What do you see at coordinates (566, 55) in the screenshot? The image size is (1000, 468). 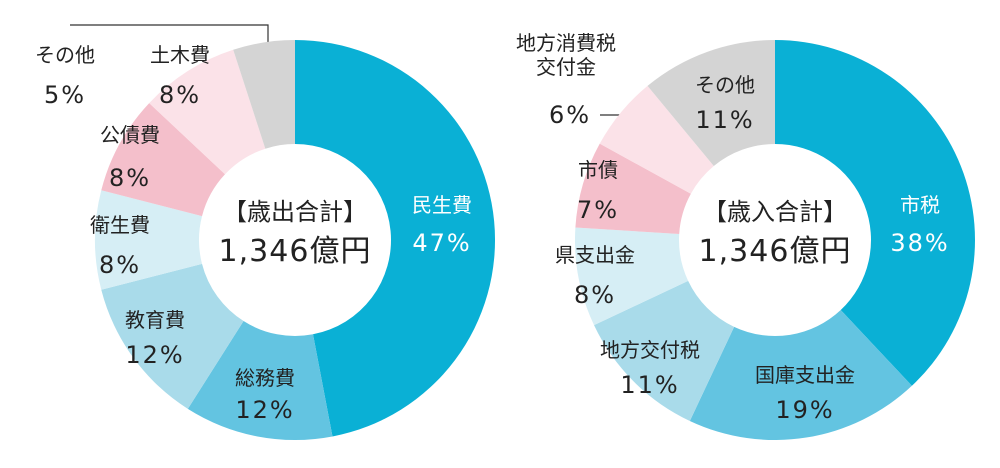 I see `segment-label: 地方消費税交付金` at bounding box center [566, 55].